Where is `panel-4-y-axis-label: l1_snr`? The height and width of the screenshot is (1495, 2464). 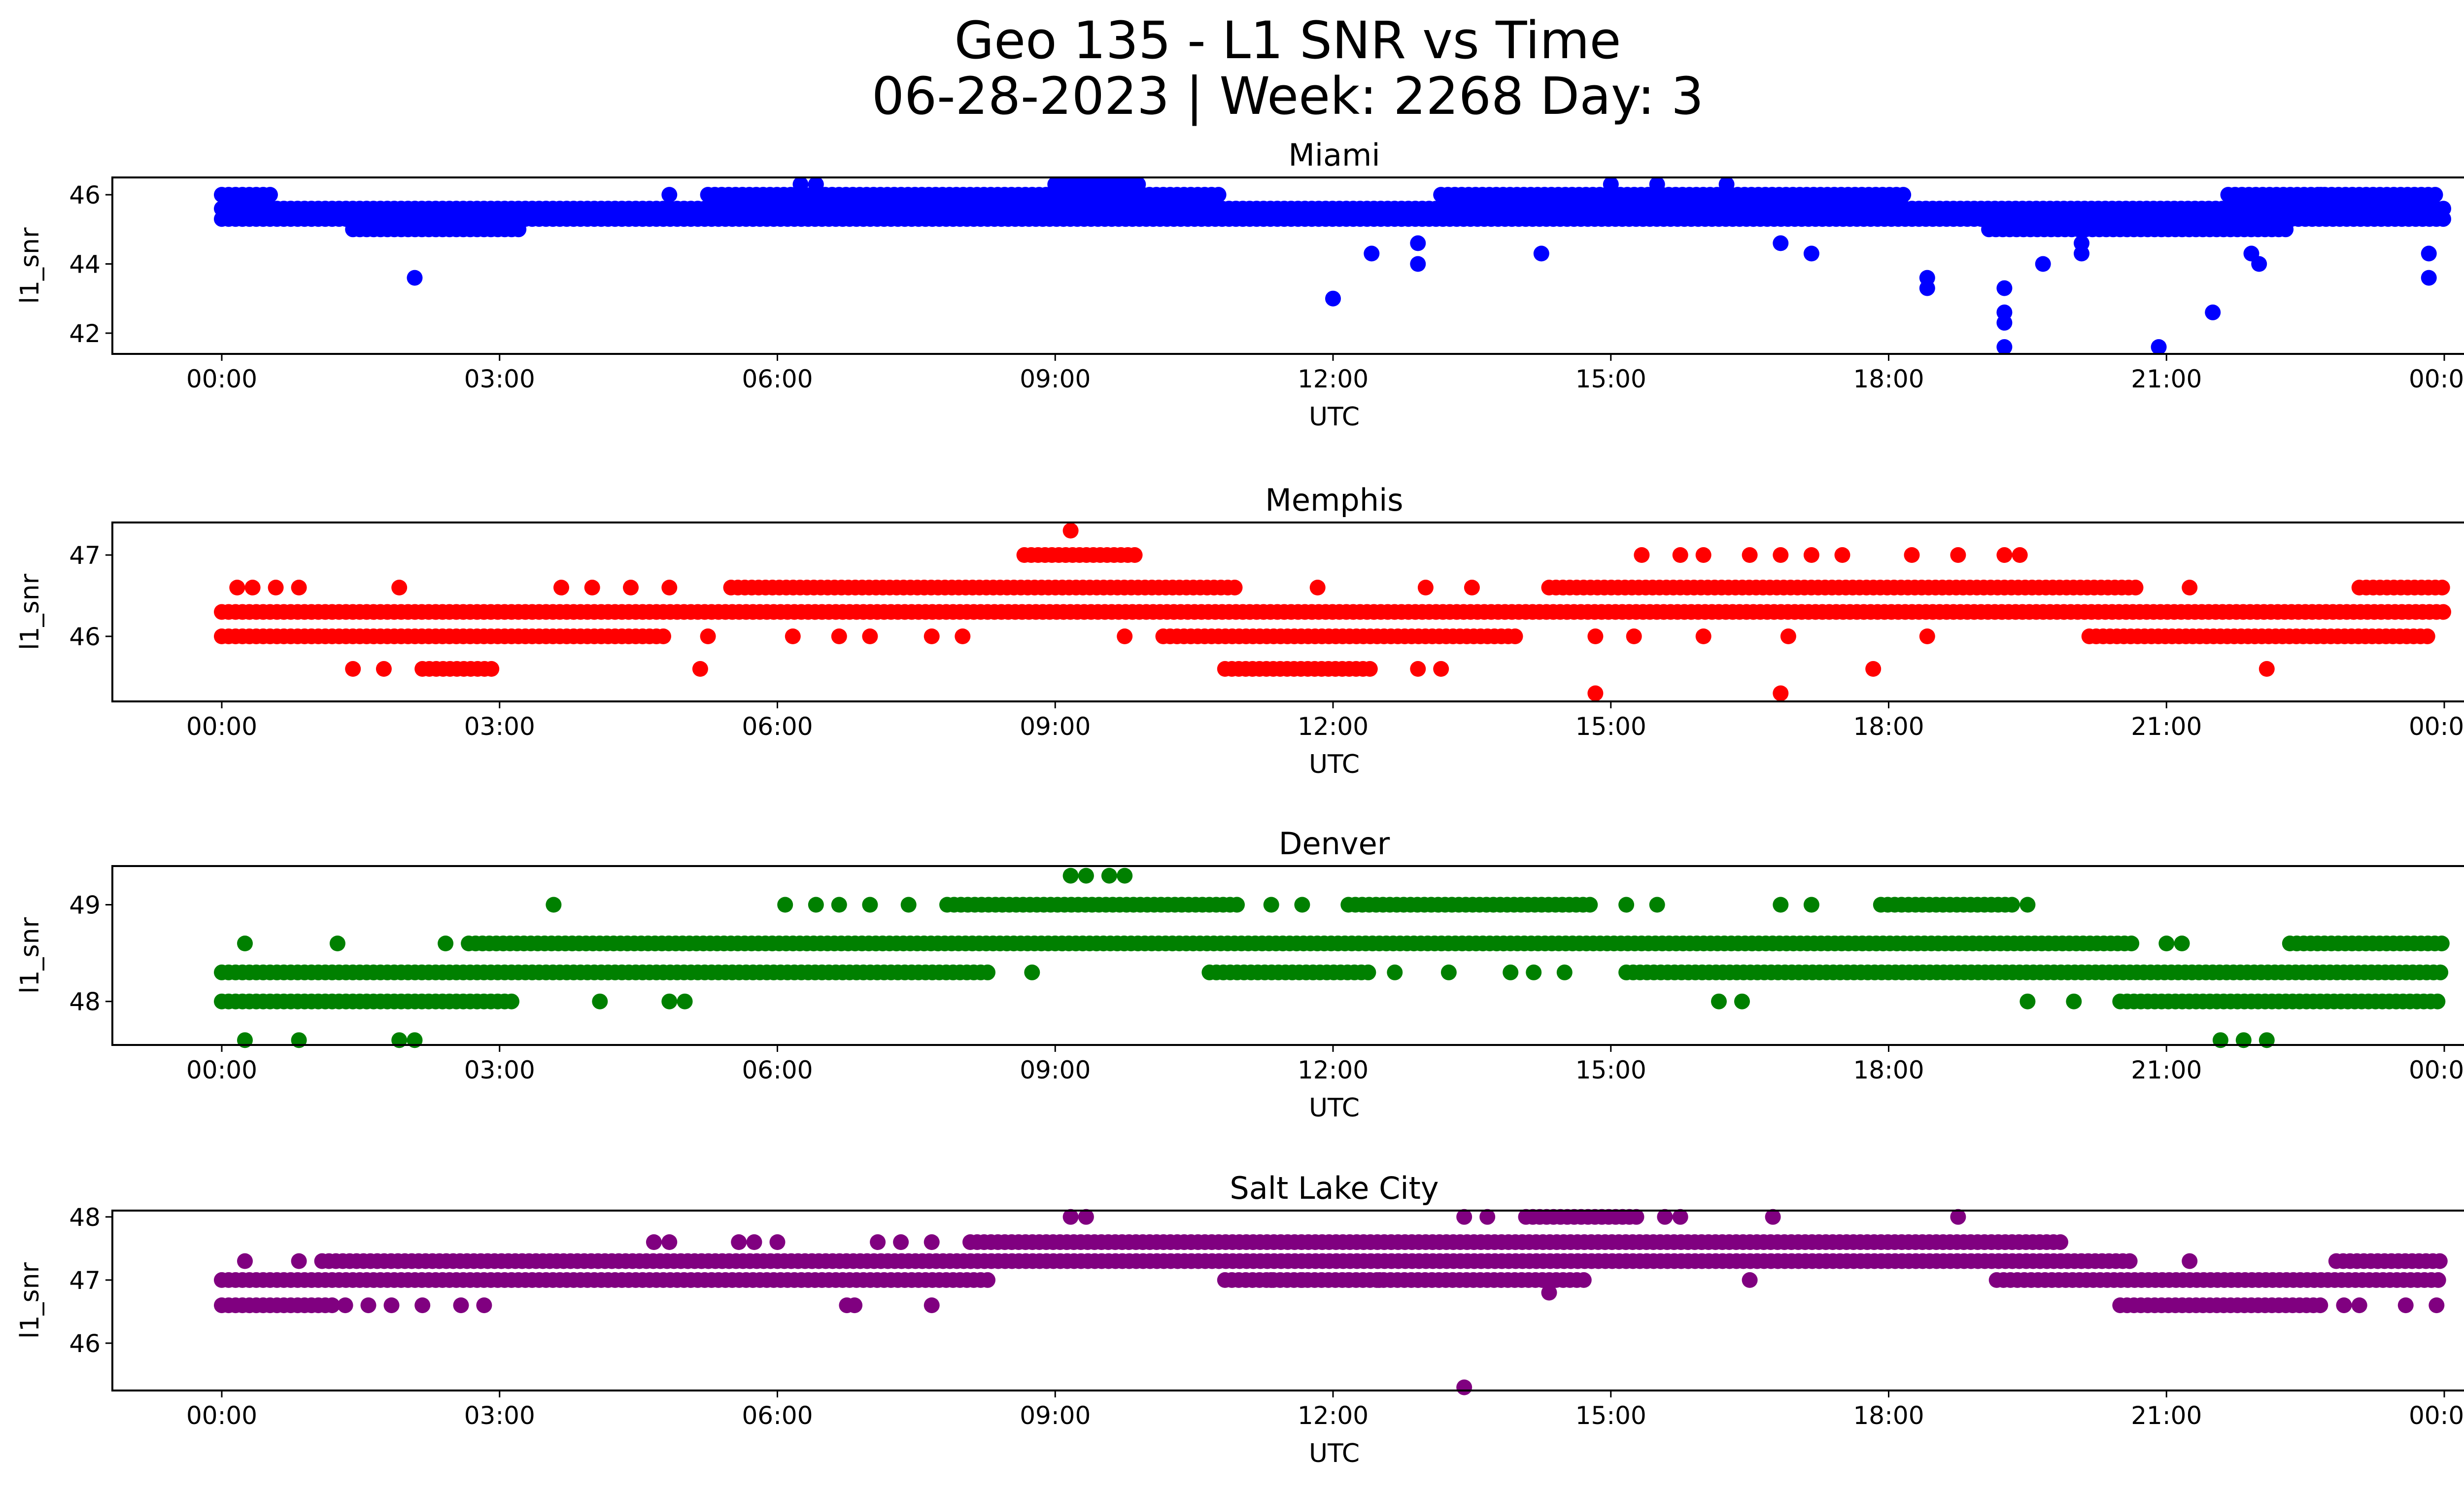 panel-4-y-axis-label: l1_snr is located at coordinates (30, 1300).